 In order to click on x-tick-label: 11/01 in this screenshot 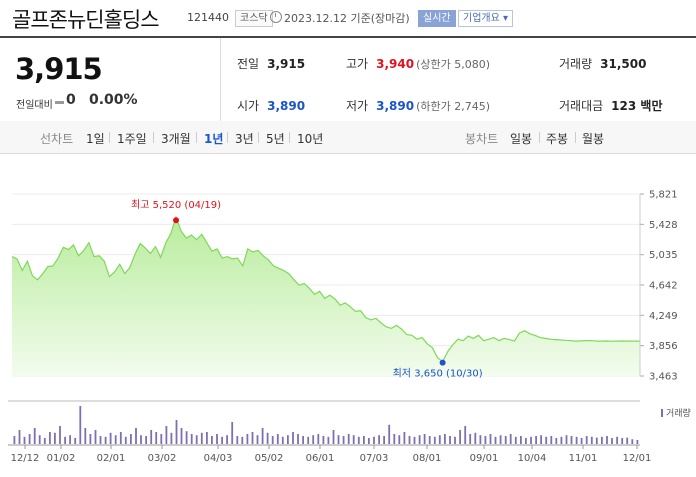, I will do `click(583, 458)`.